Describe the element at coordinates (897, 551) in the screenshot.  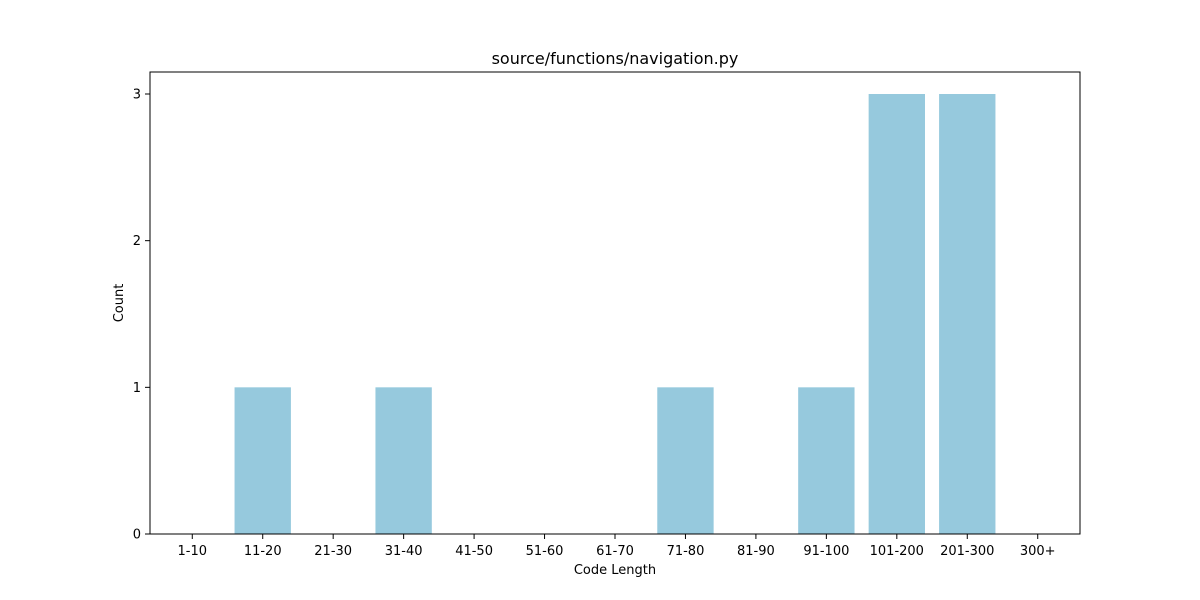
I see `x-tick-label: 101-200` at that location.